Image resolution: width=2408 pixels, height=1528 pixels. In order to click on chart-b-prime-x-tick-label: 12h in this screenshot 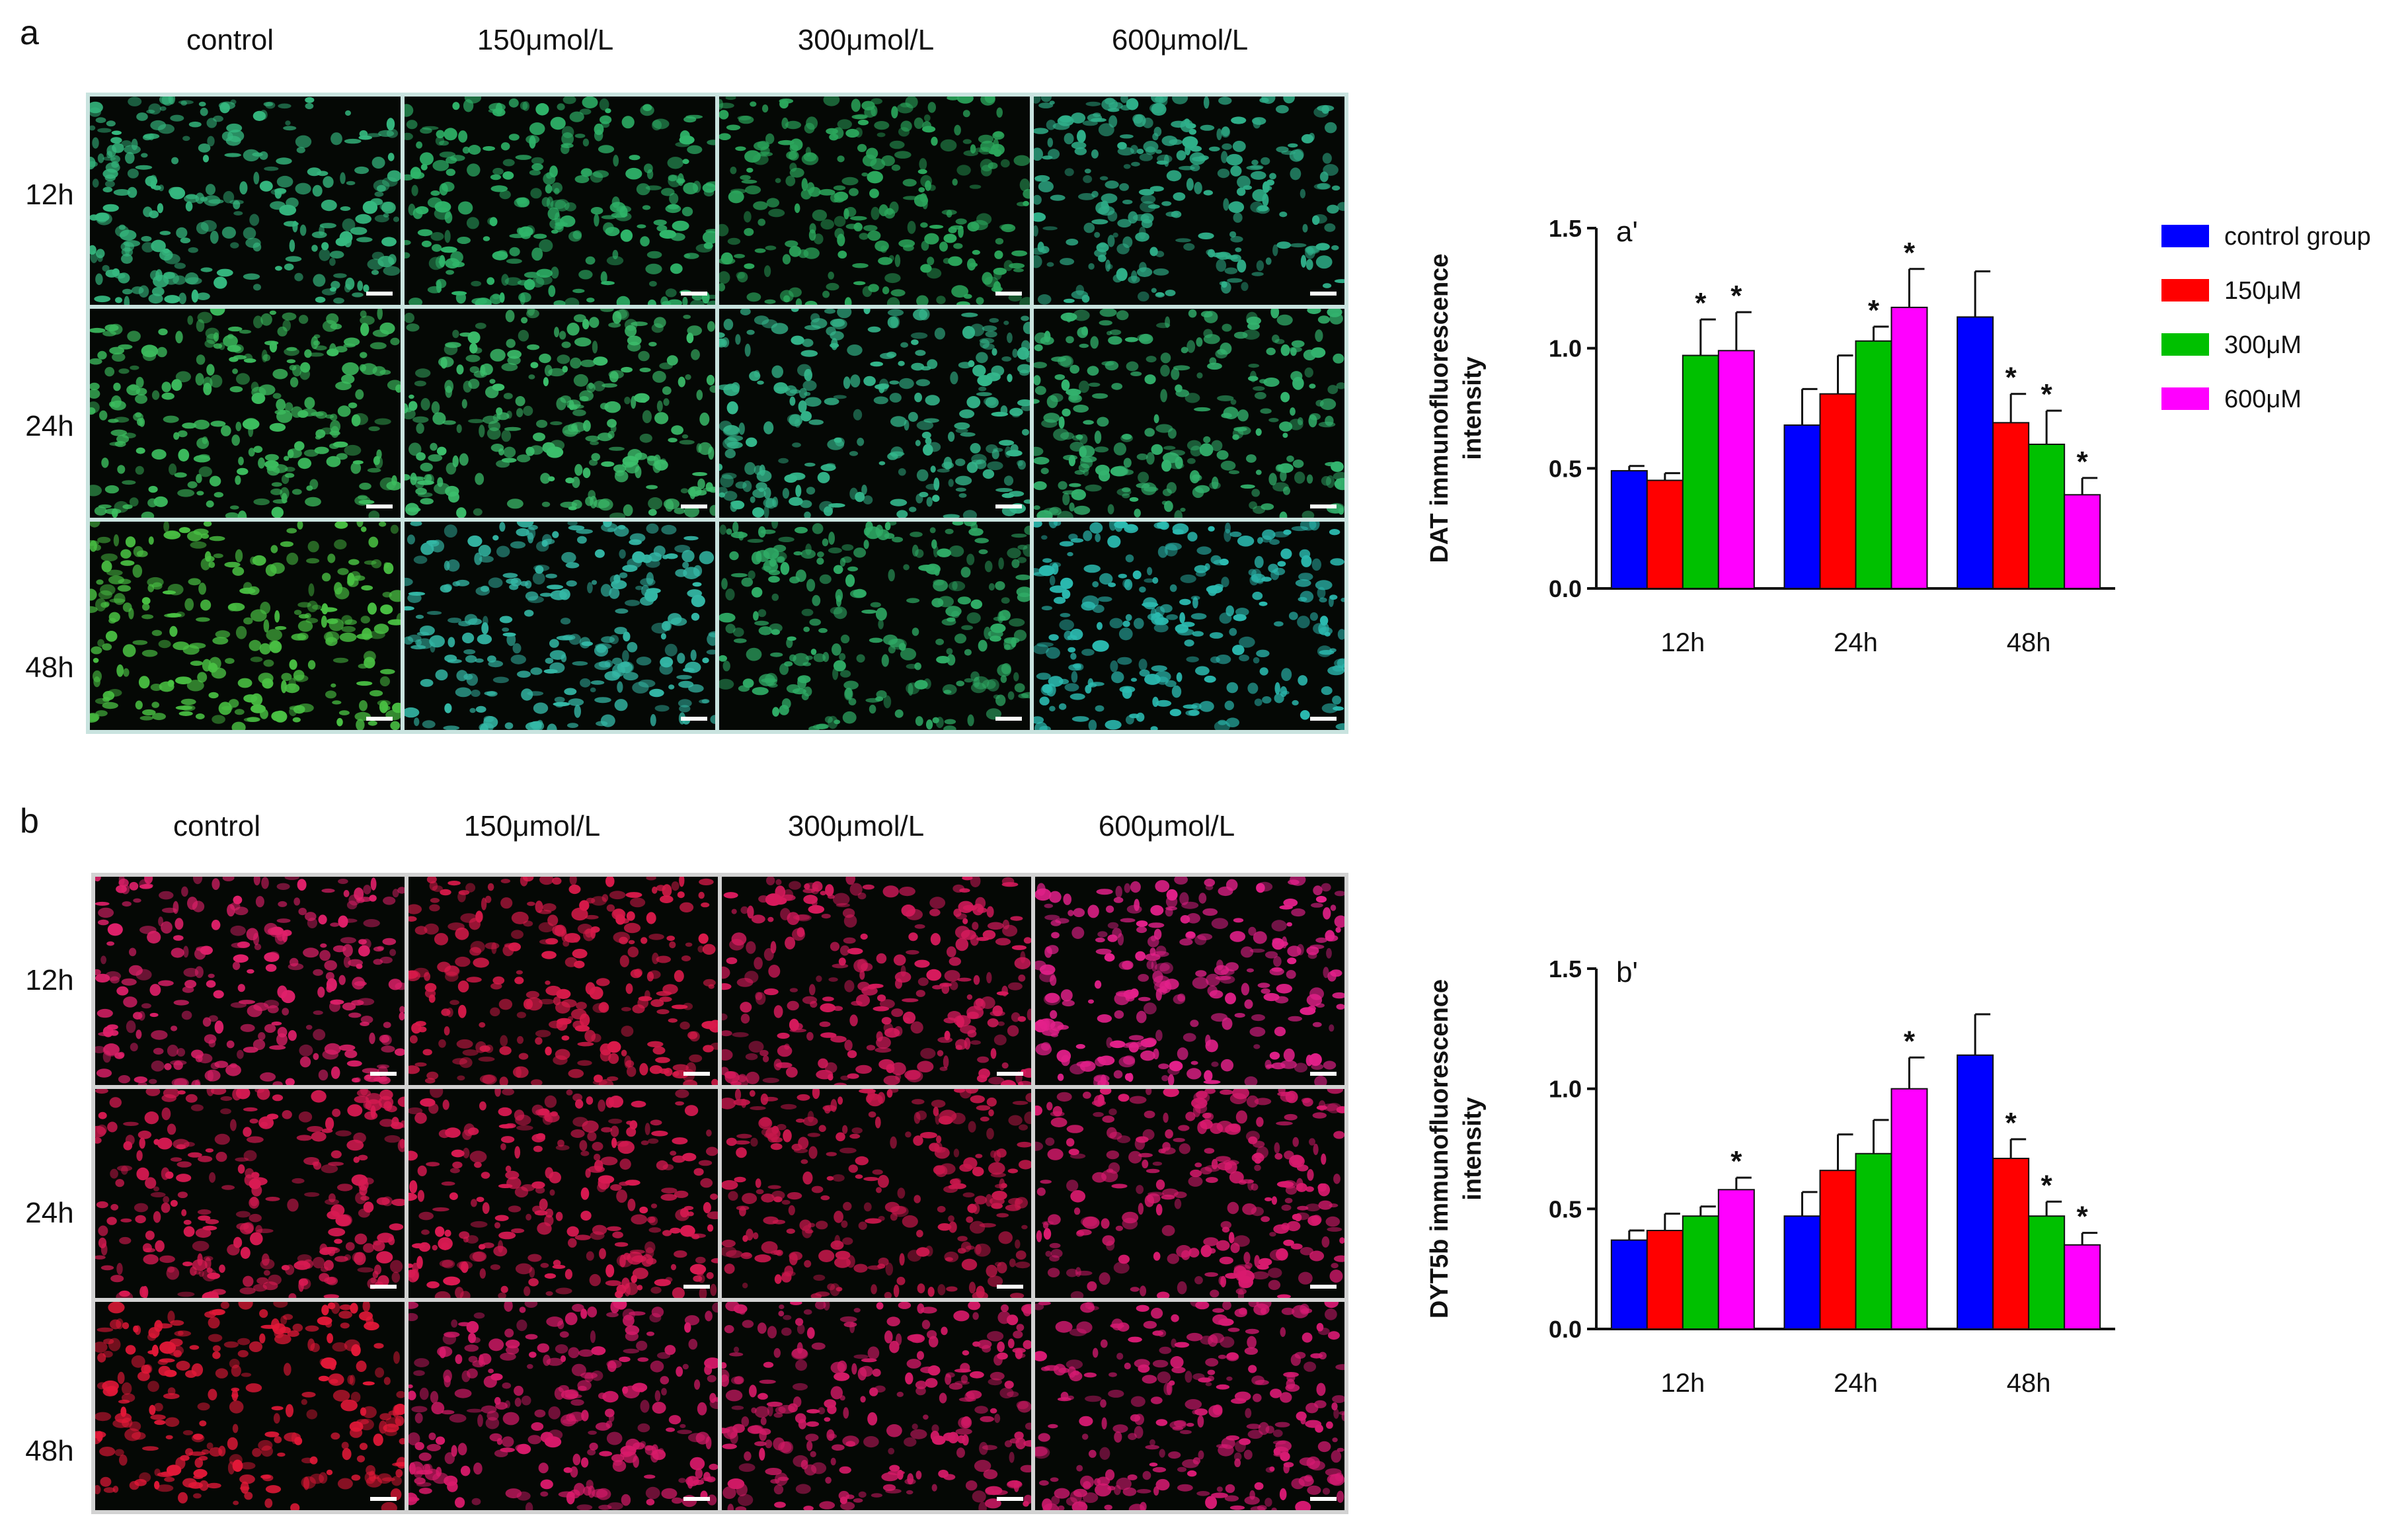, I will do `click(1682, 1383)`.